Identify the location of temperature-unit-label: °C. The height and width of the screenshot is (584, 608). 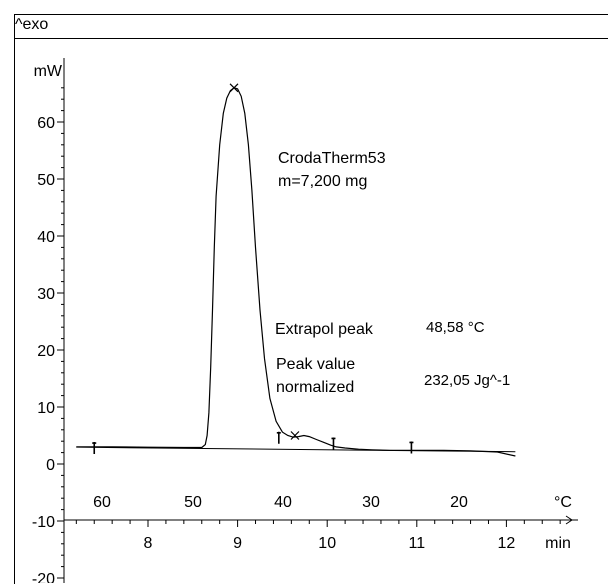
(563, 502).